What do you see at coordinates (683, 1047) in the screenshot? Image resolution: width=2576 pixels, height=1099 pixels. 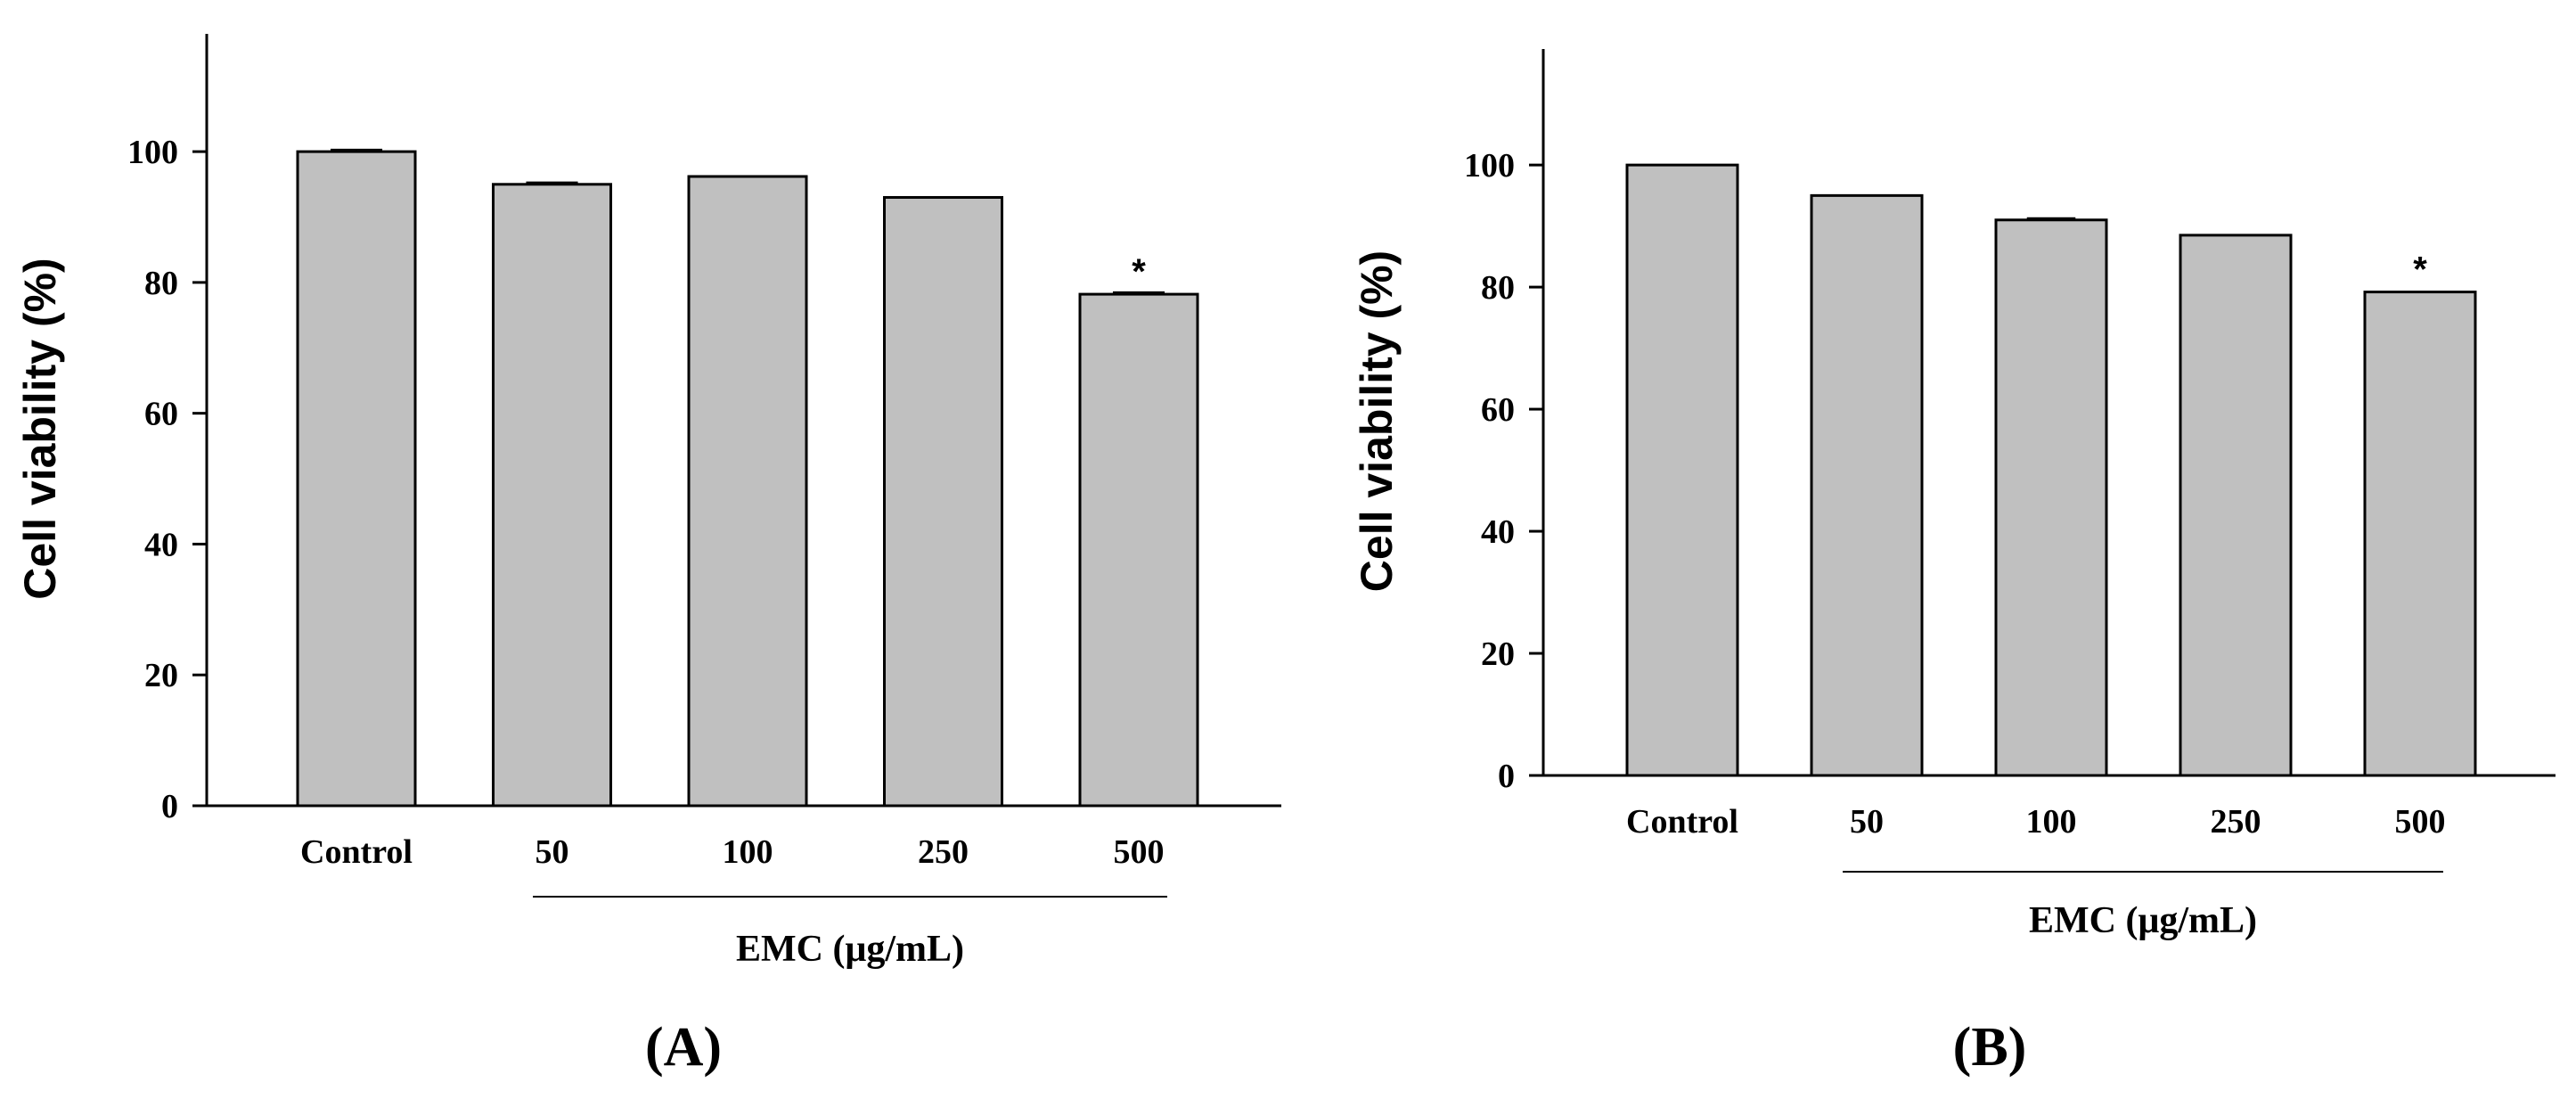 I see `panel-label: (A)` at bounding box center [683, 1047].